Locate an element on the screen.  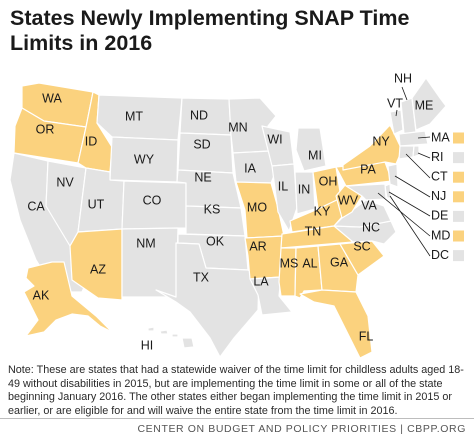
label-OH: OH is located at coordinates (328, 181).